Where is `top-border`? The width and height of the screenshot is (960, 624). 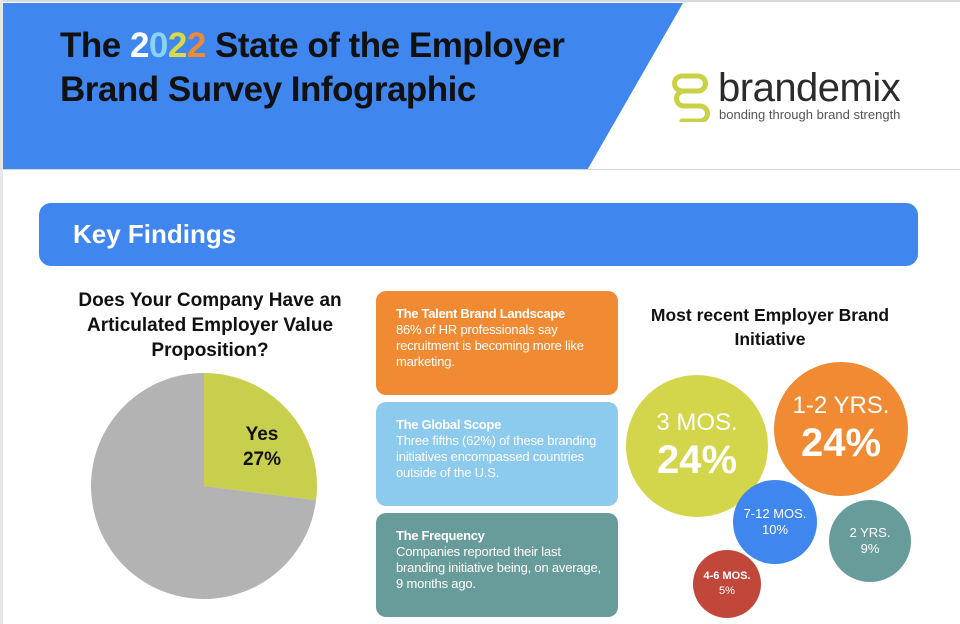 top-border is located at coordinates (480, 1).